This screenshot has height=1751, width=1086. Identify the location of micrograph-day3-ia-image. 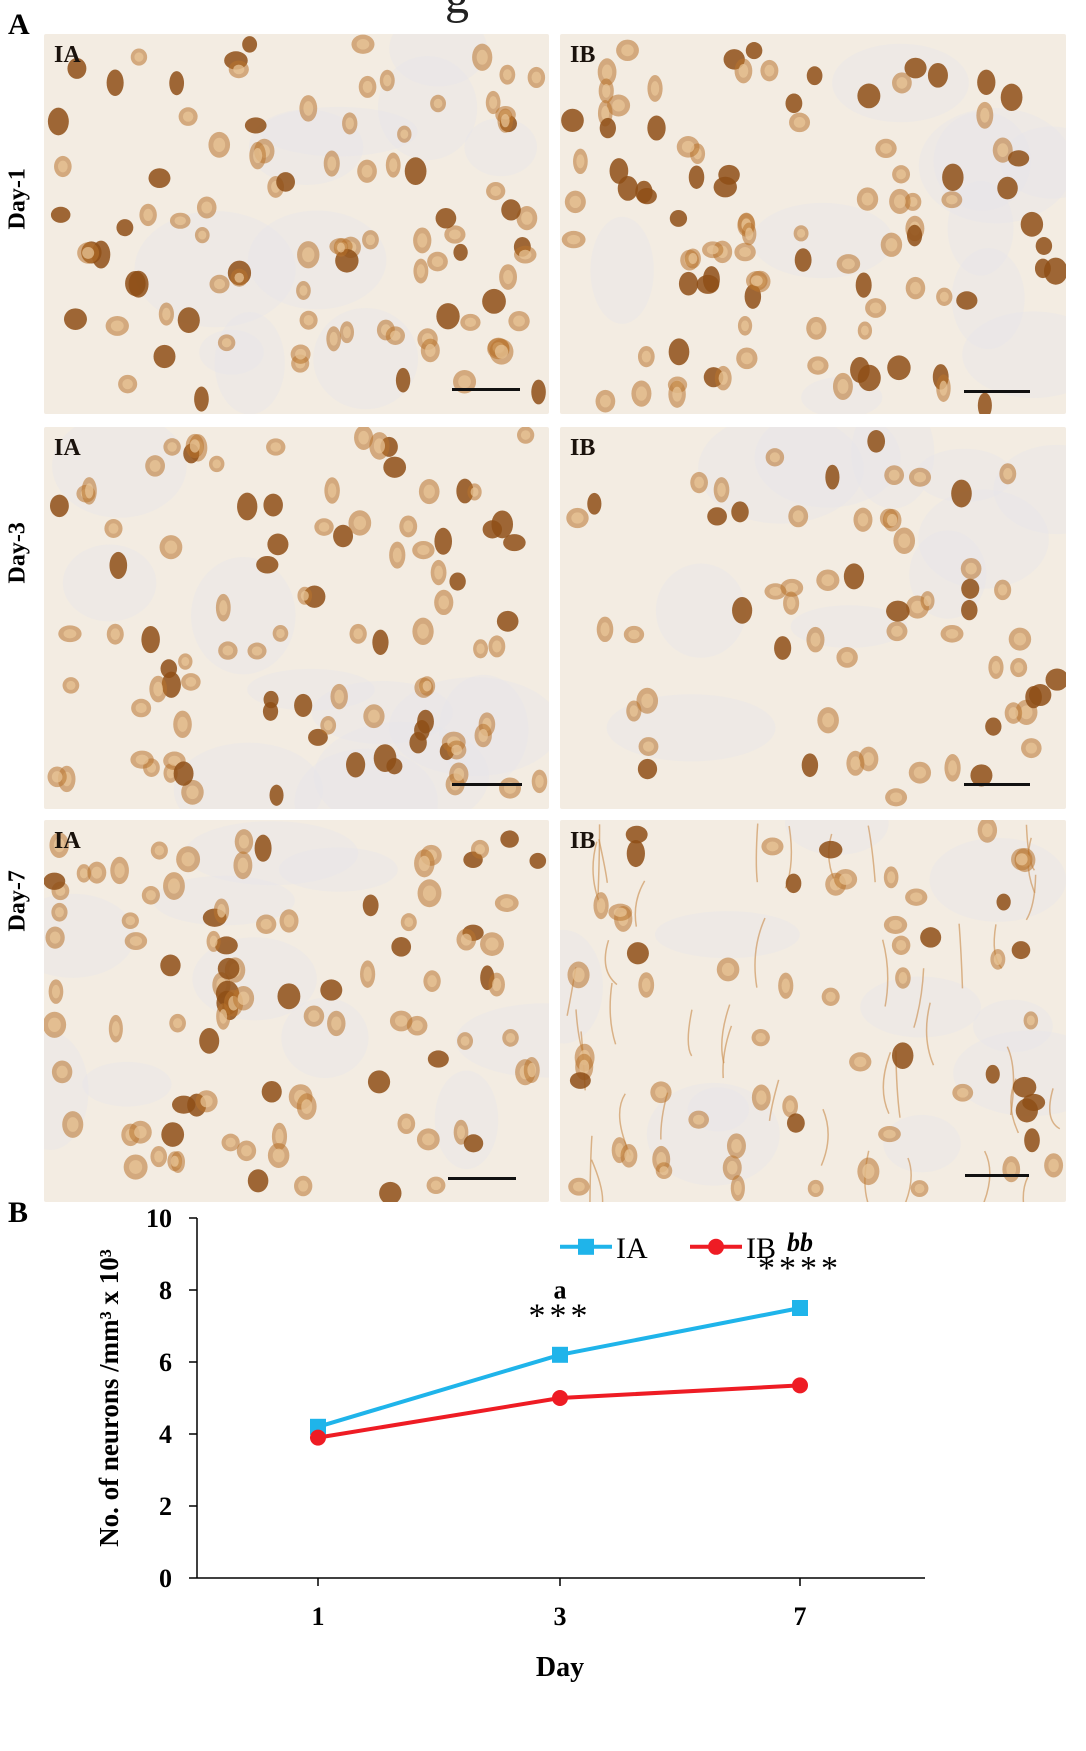
(296, 618).